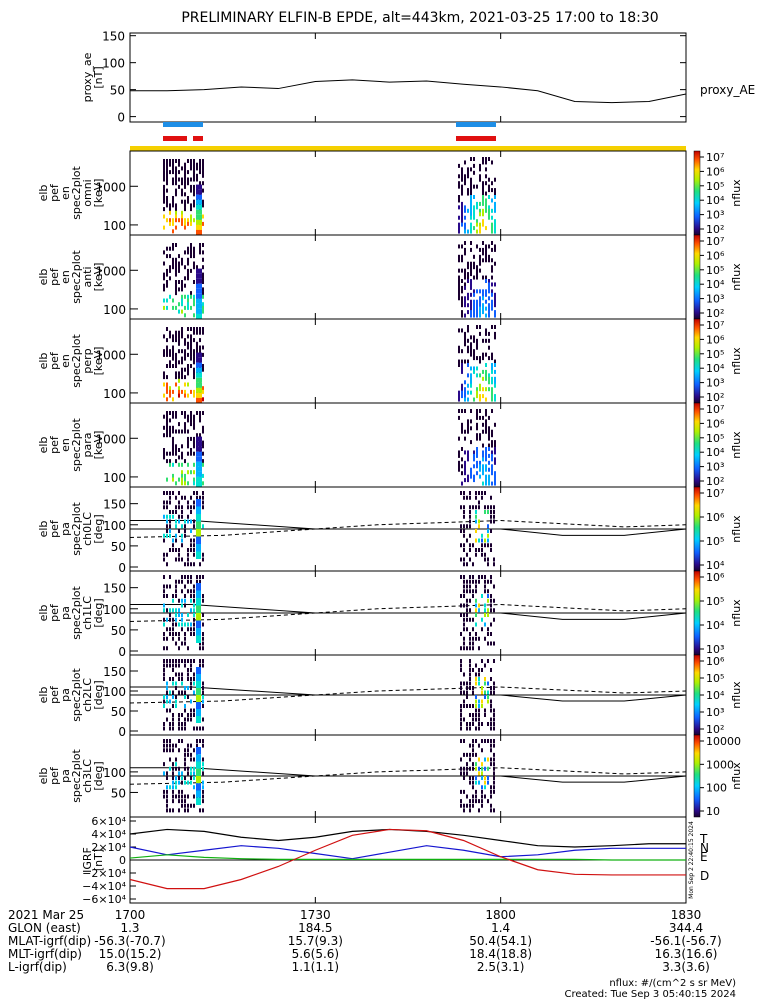 This screenshot has width=775, height=1000. What do you see at coordinates (114, 526) in the screenshot?
I see `y-tick-label: 100` at bounding box center [114, 526].